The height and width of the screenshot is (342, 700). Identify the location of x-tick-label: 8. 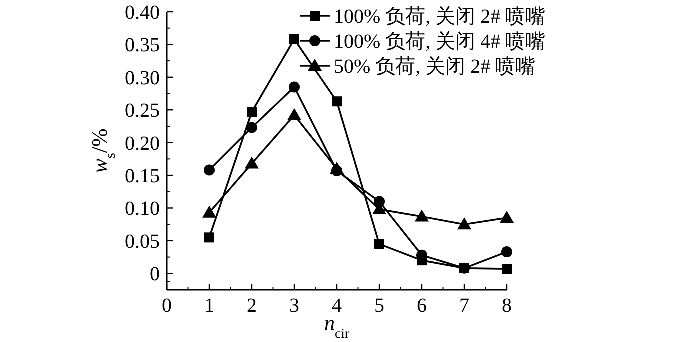
(507, 306).